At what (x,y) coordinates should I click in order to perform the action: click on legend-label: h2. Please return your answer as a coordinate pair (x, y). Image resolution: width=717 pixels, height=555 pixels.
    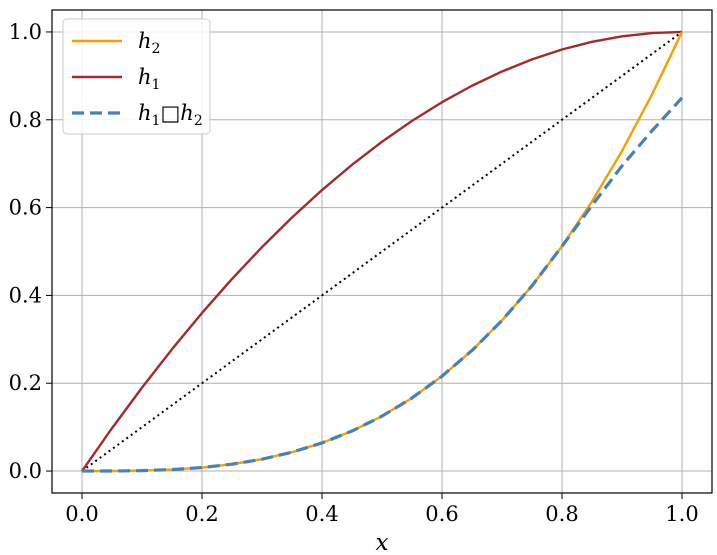
    Looking at the image, I should click on (149, 43).